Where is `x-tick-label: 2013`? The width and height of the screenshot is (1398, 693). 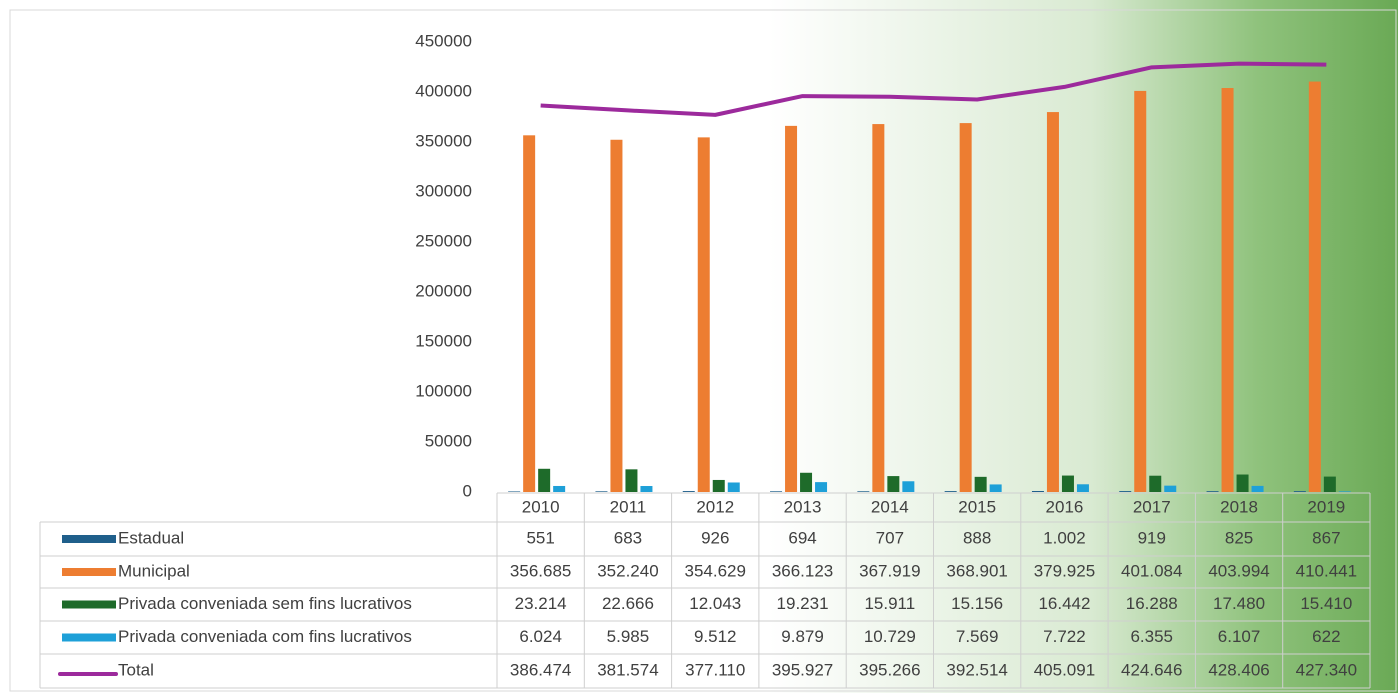
x-tick-label: 2013 is located at coordinates (803, 506).